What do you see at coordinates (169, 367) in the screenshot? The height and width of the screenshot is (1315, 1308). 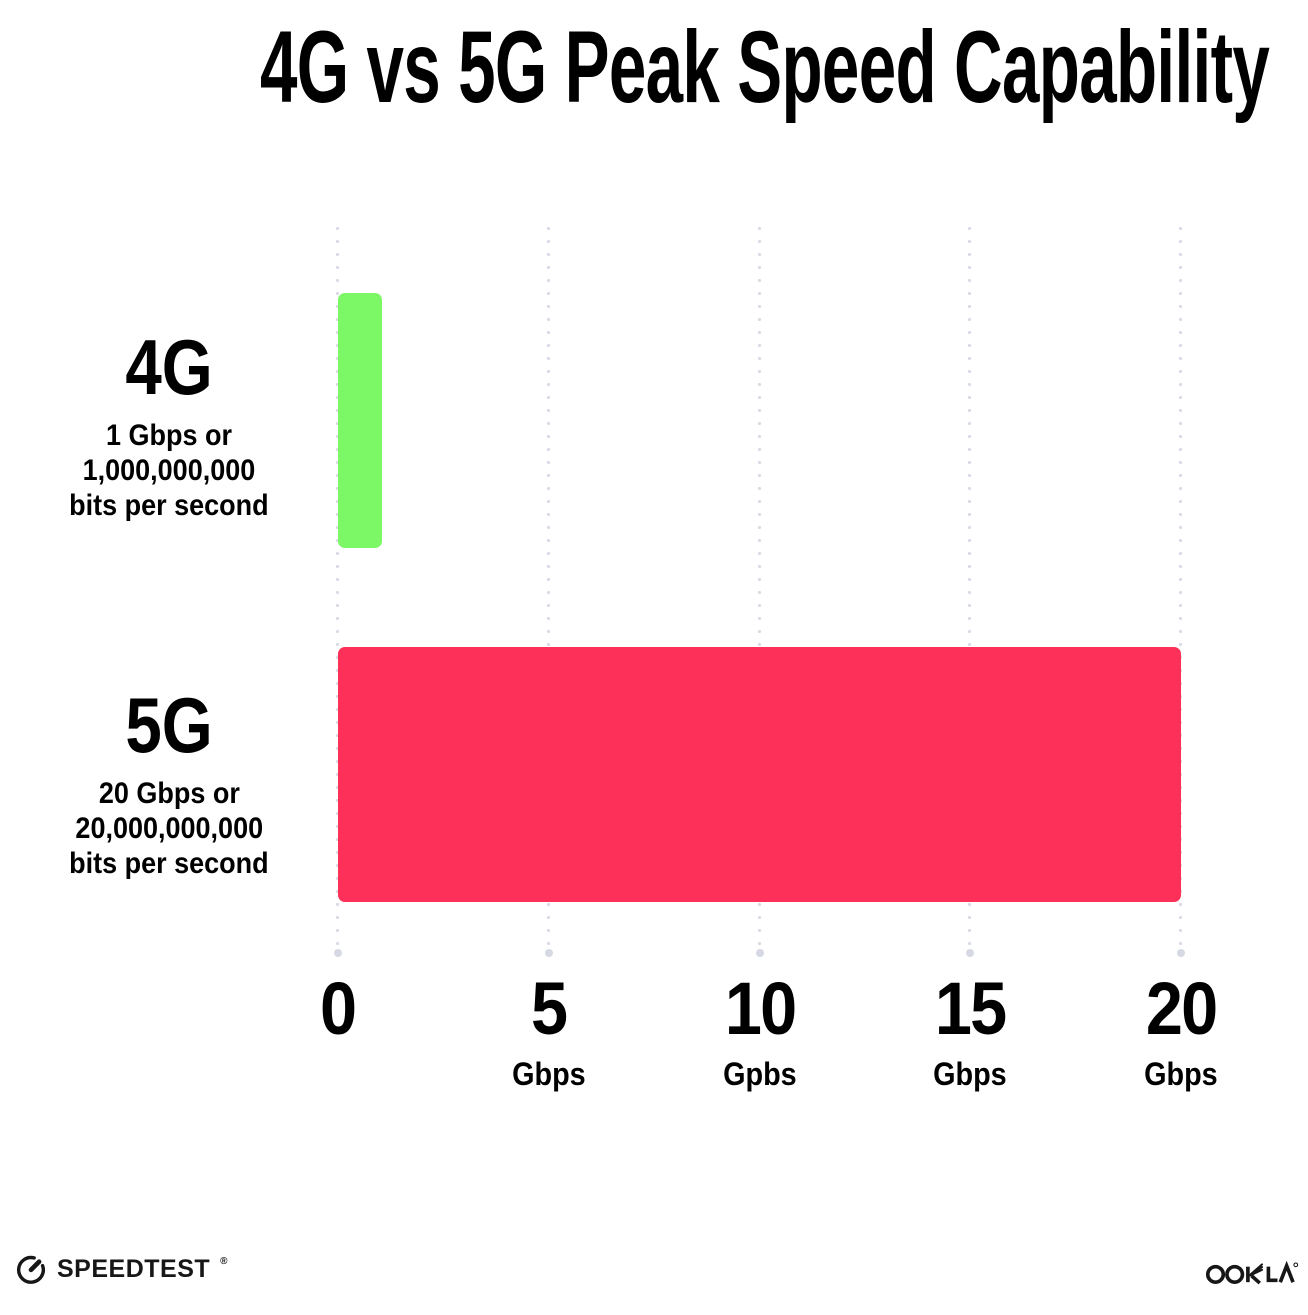 I see `row-label-4g-title: 4G` at bounding box center [169, 367].